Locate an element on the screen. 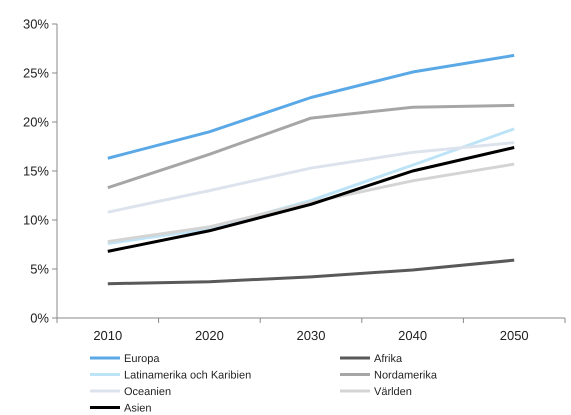  legend-label: Oceanien is located at coordinates (148, 392).